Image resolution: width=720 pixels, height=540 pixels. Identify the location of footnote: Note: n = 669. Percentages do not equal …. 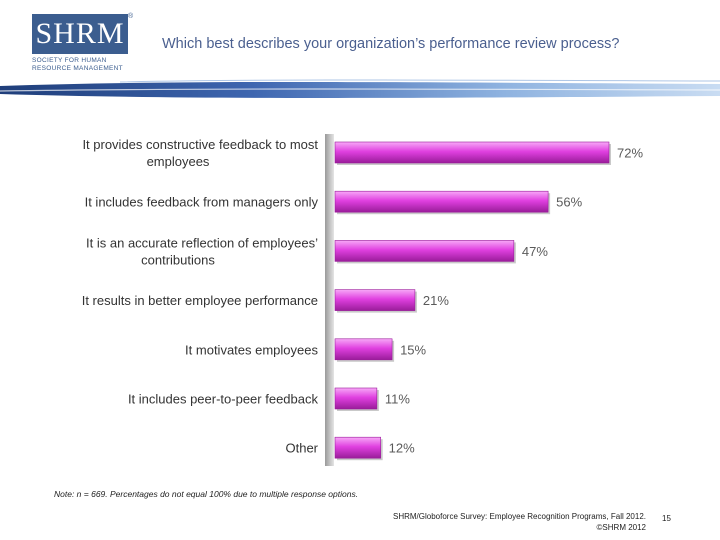
(206, 494).